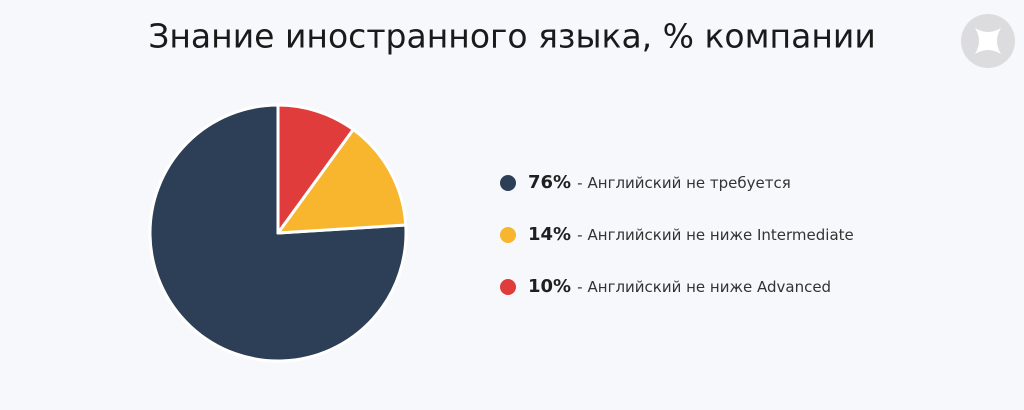 The image size is (1024, 410). What do you see at coordinates (721, 235) in the screenshot?
I see `legend-label: Английский не ниже Intermediate` at bounding box center [721, 235].